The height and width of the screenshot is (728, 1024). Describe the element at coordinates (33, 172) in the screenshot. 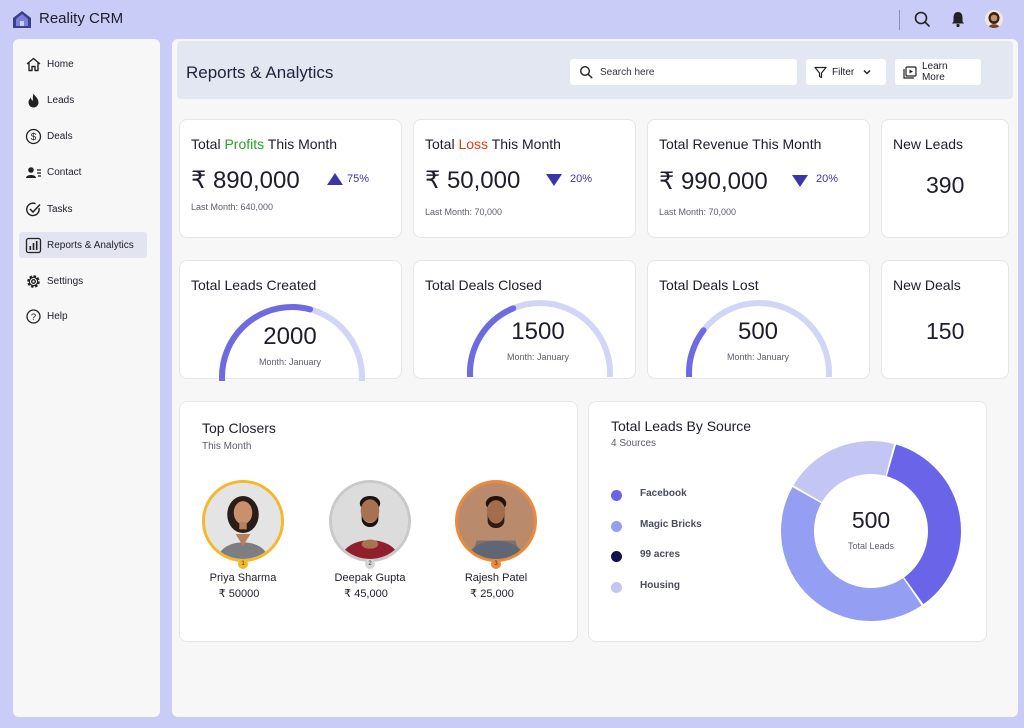

I see `contacts-icon` at that location.